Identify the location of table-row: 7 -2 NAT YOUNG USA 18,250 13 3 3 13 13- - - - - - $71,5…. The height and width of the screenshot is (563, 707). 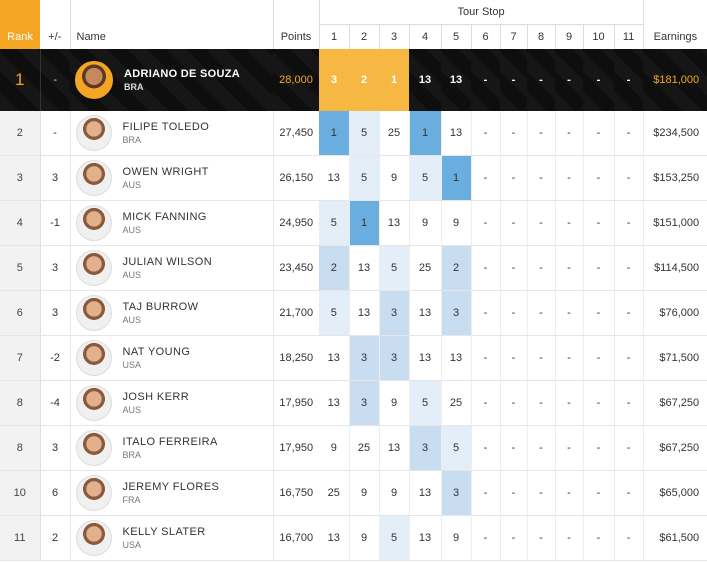
(353, 358).